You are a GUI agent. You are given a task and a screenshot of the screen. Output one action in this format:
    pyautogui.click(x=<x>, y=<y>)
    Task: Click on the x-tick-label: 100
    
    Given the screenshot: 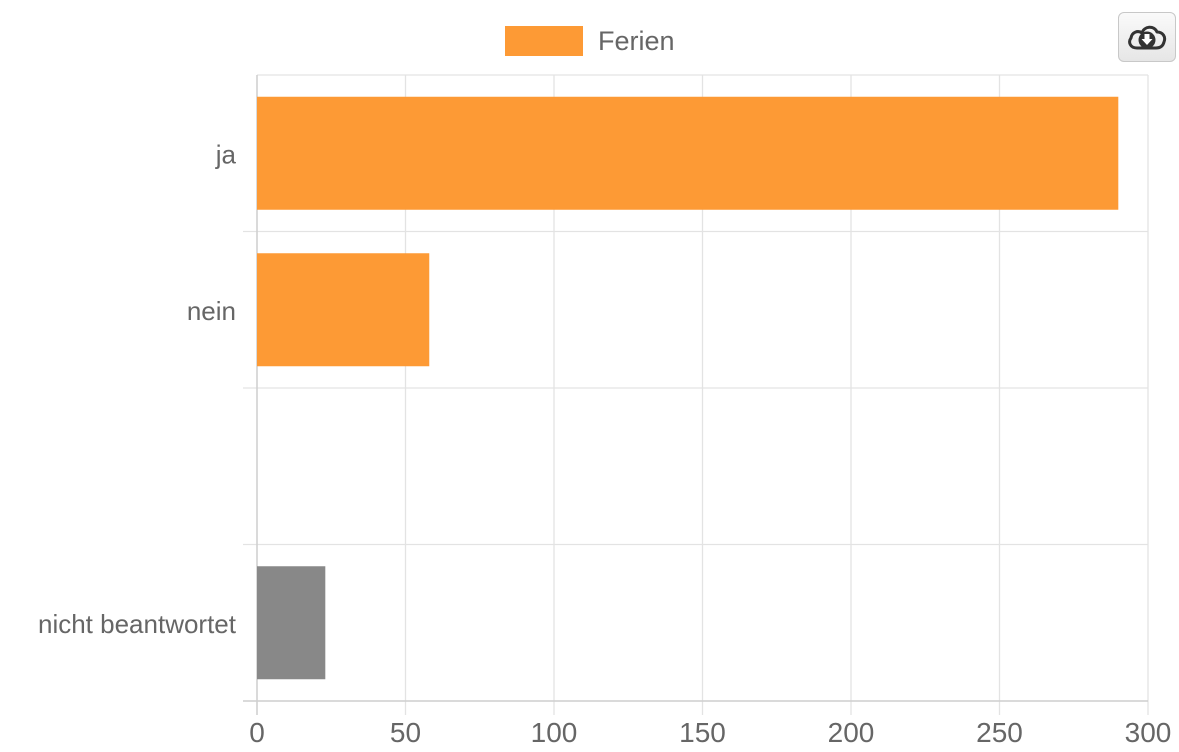 What is the action you would take?
    pyautogui.click(x=554, y=732)
    